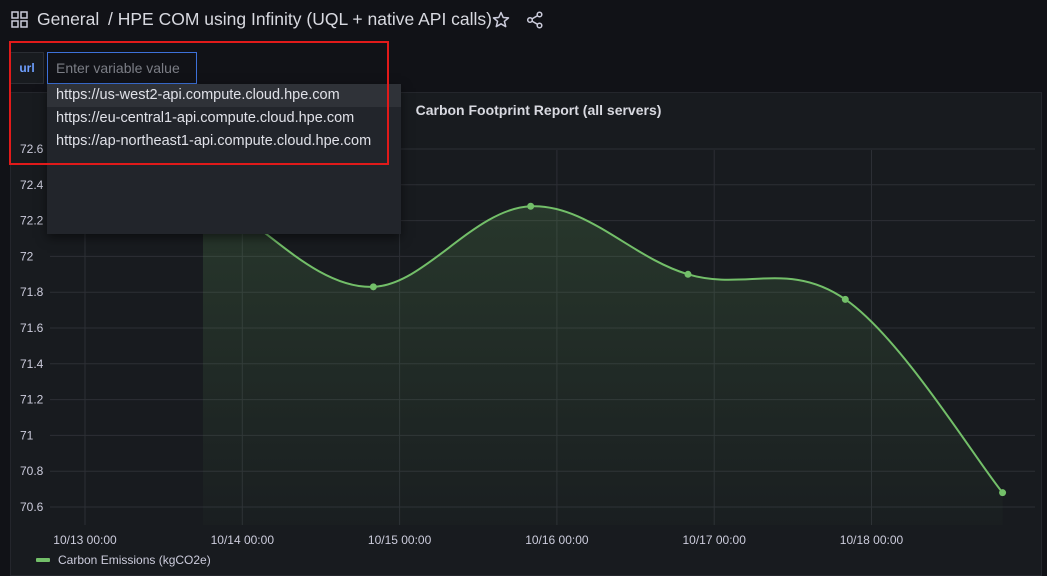 This screenshot has height=576, width=1047. What do you see at coordinates (400, 540) in the screenshot?
I see `x-tick-label: 10/15 00:00` at bounding box center [400, 540].